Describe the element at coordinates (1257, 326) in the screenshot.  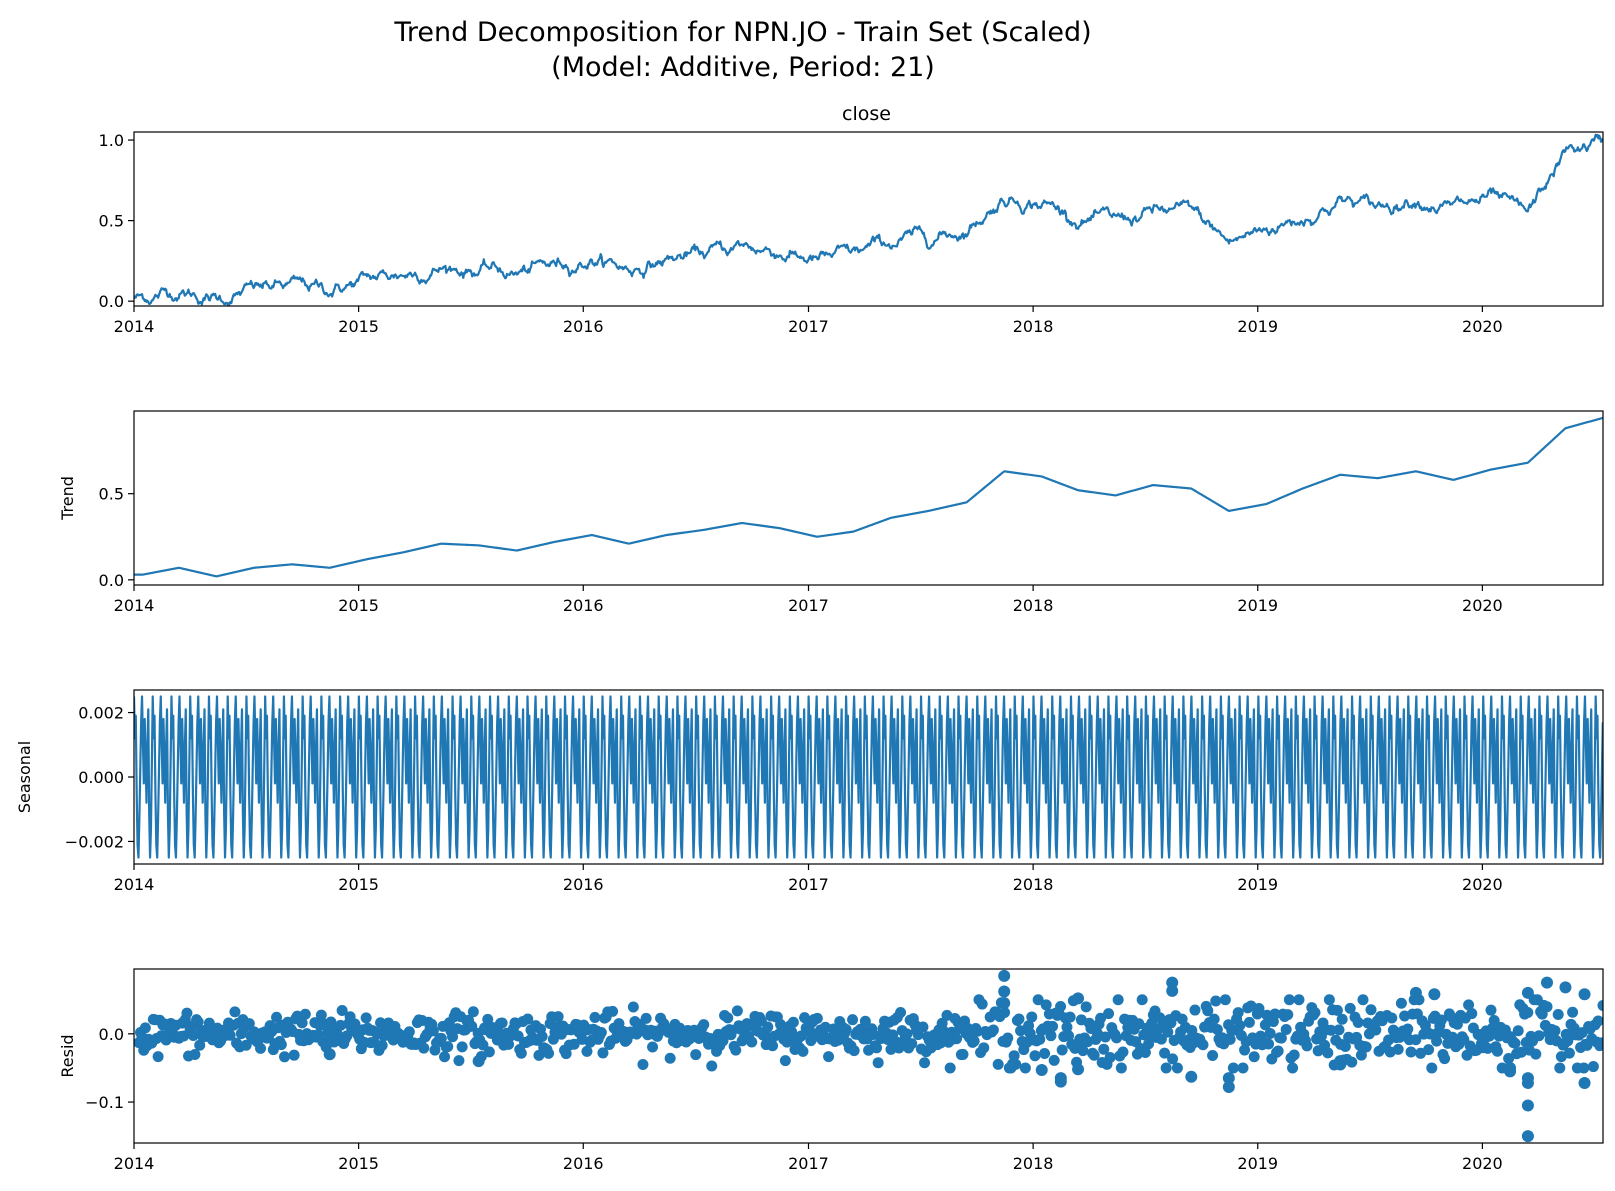
I see `x-tick-label: 2019` at that location.